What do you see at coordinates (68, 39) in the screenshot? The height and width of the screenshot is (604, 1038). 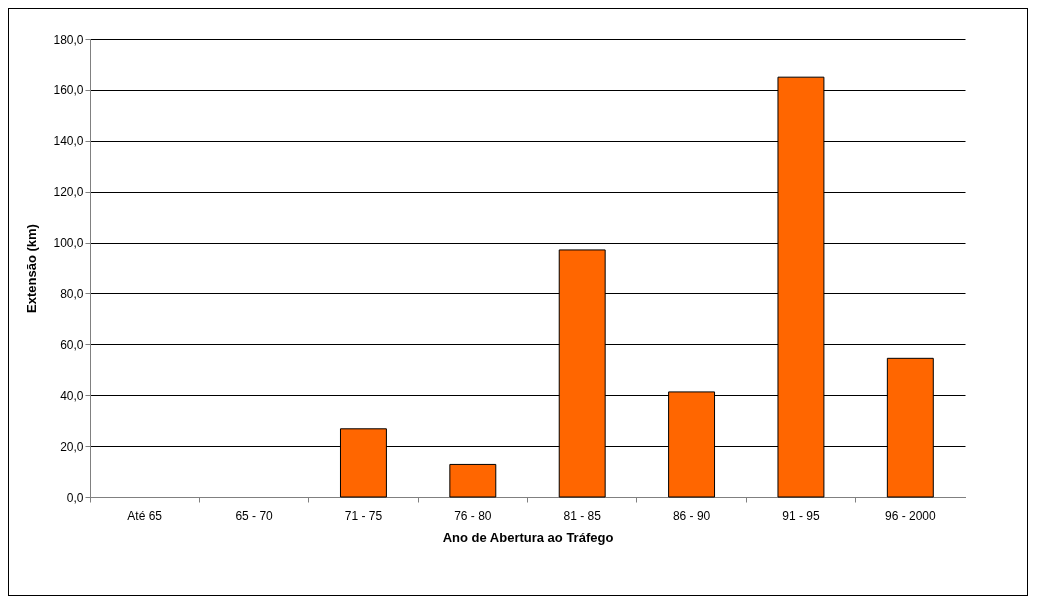 I see `y-tick-label: 180,0` at bounding box center [68, 39].